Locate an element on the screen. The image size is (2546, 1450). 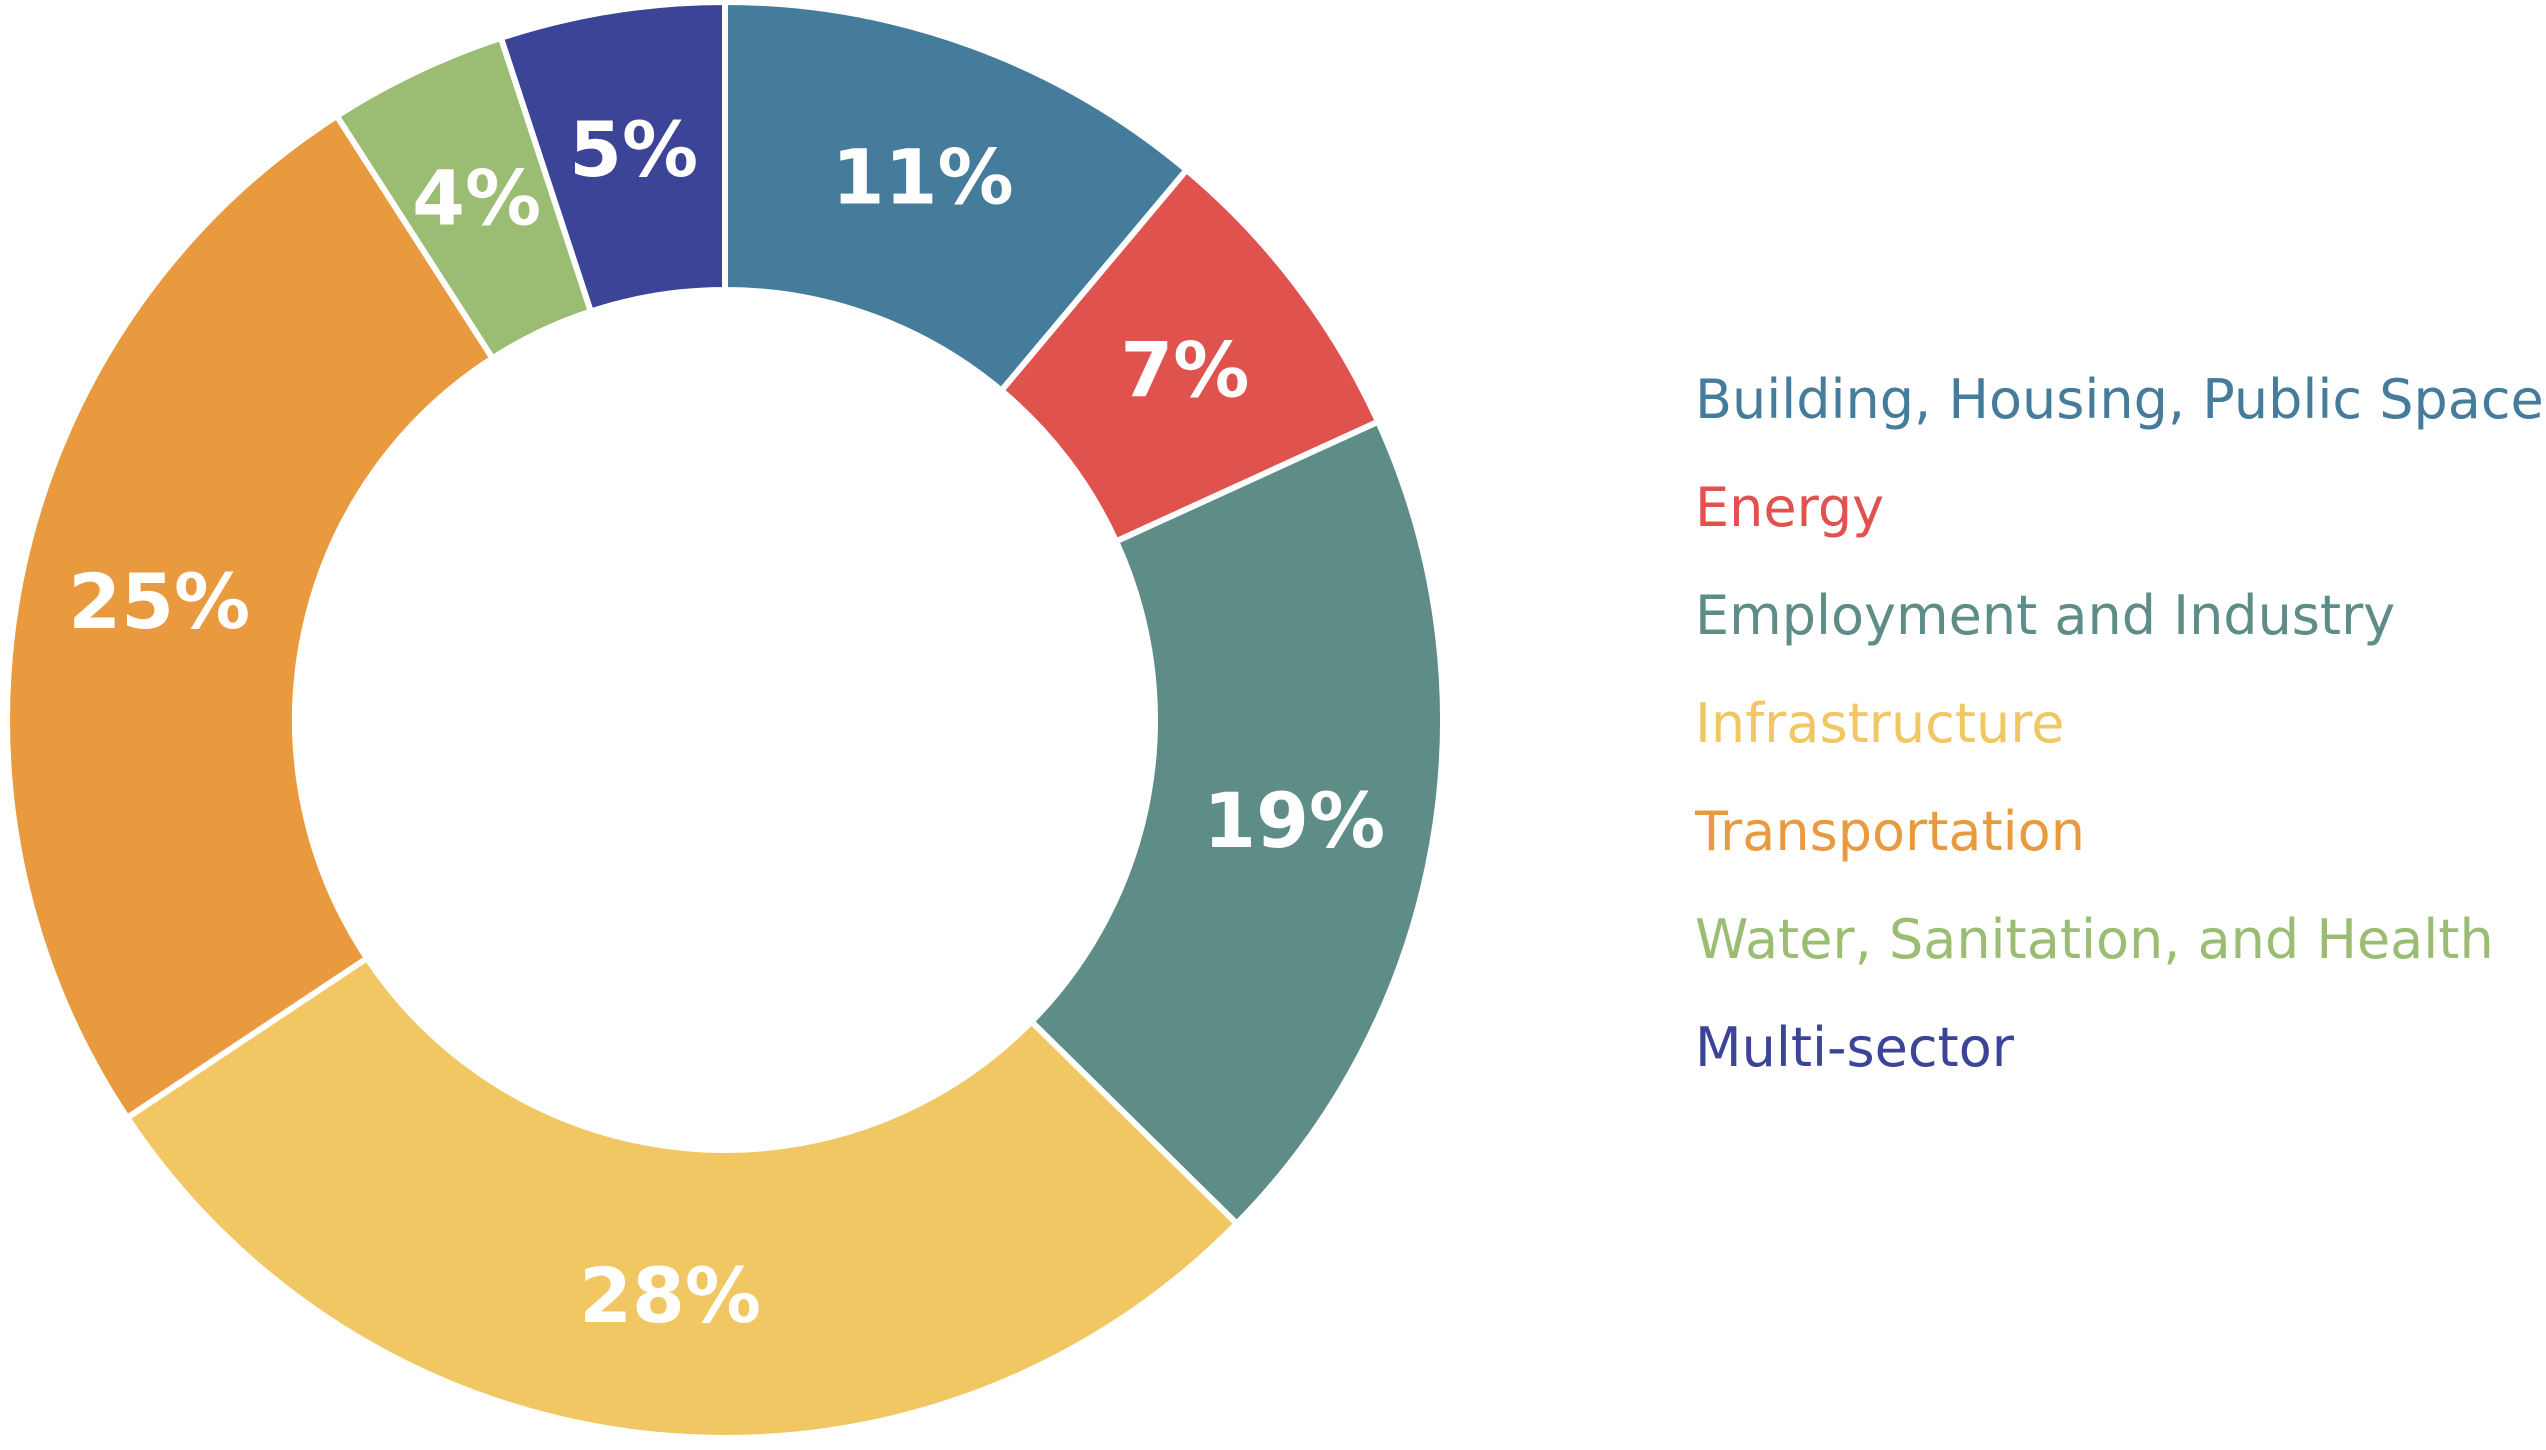
slice-multi-sector is located at coordinates (612, 157).